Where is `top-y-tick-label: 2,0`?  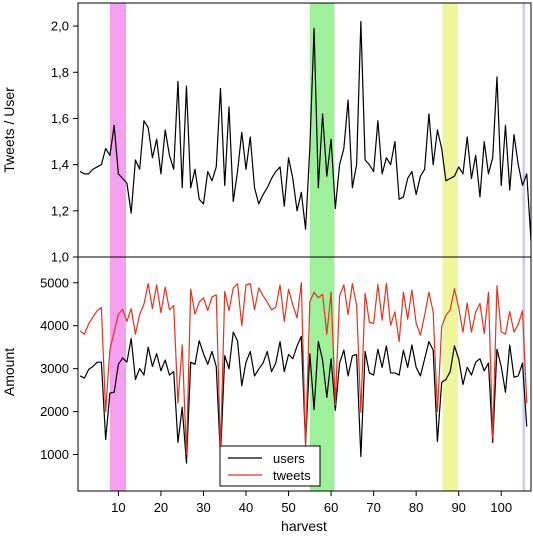 top-y-tick-label: 2,0 is located at coordinates (60, 26).